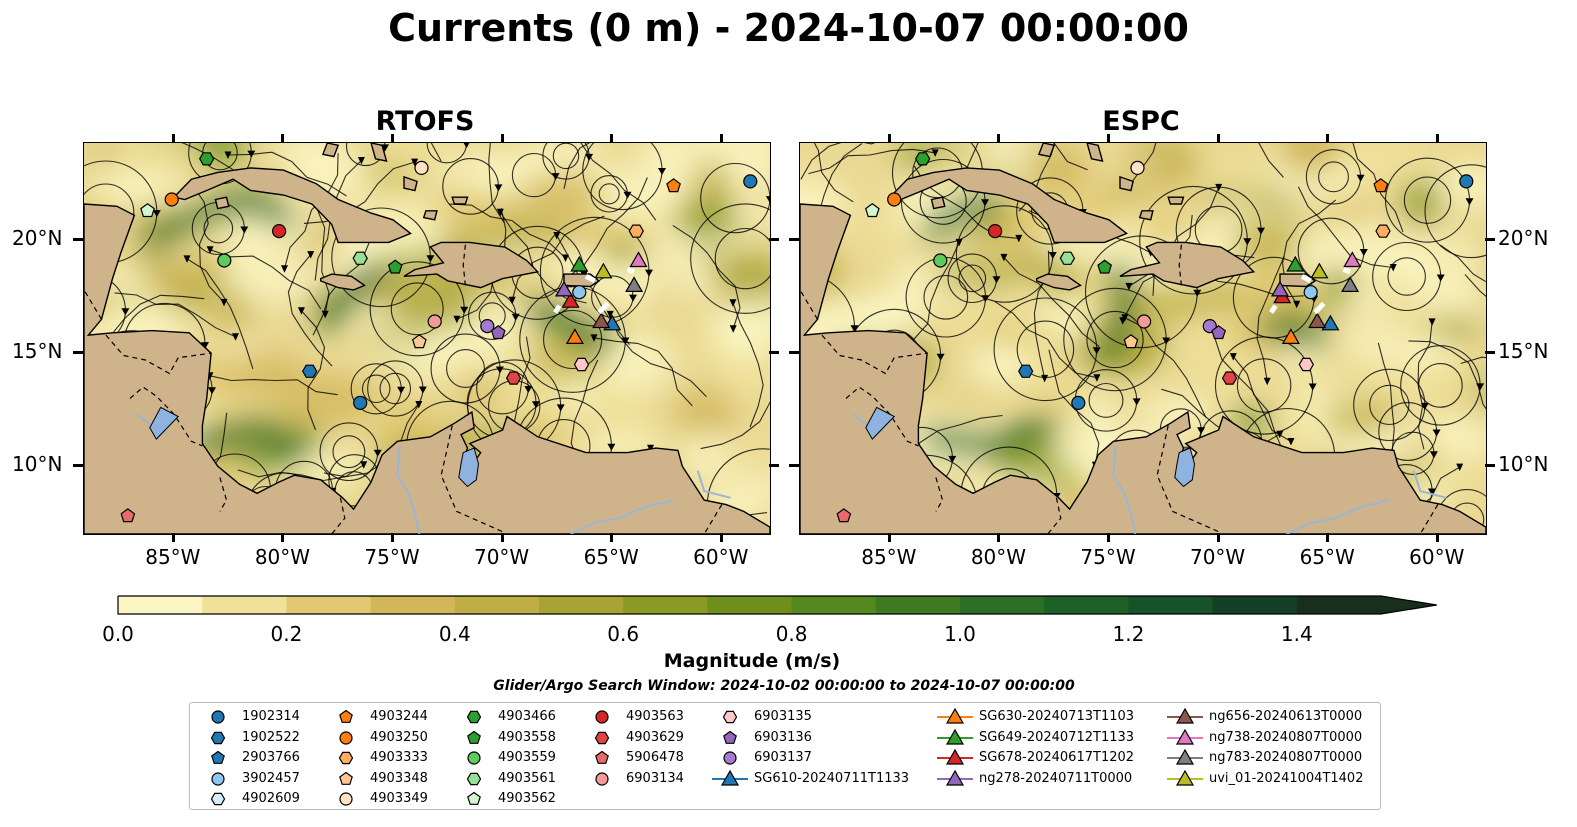 The image size is (1577, 827). What do you see at coordinates (1280, 288) in the screenshot?
I see `glider-marker-ng278-20240711T0000` at bounding box center [1280, 288].